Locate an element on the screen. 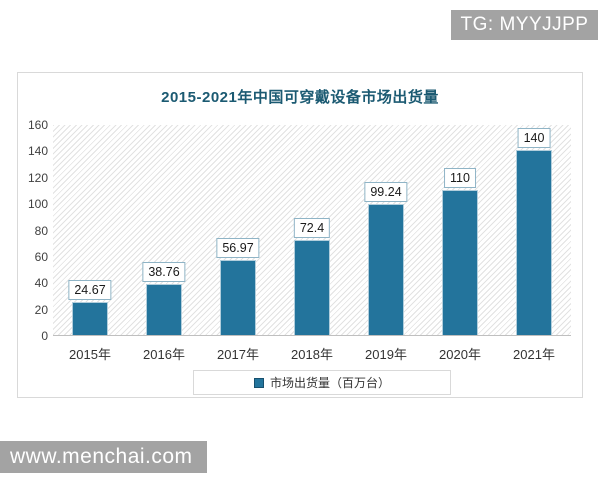  y-tick-160: 160 is located at coordinates (37, 125).